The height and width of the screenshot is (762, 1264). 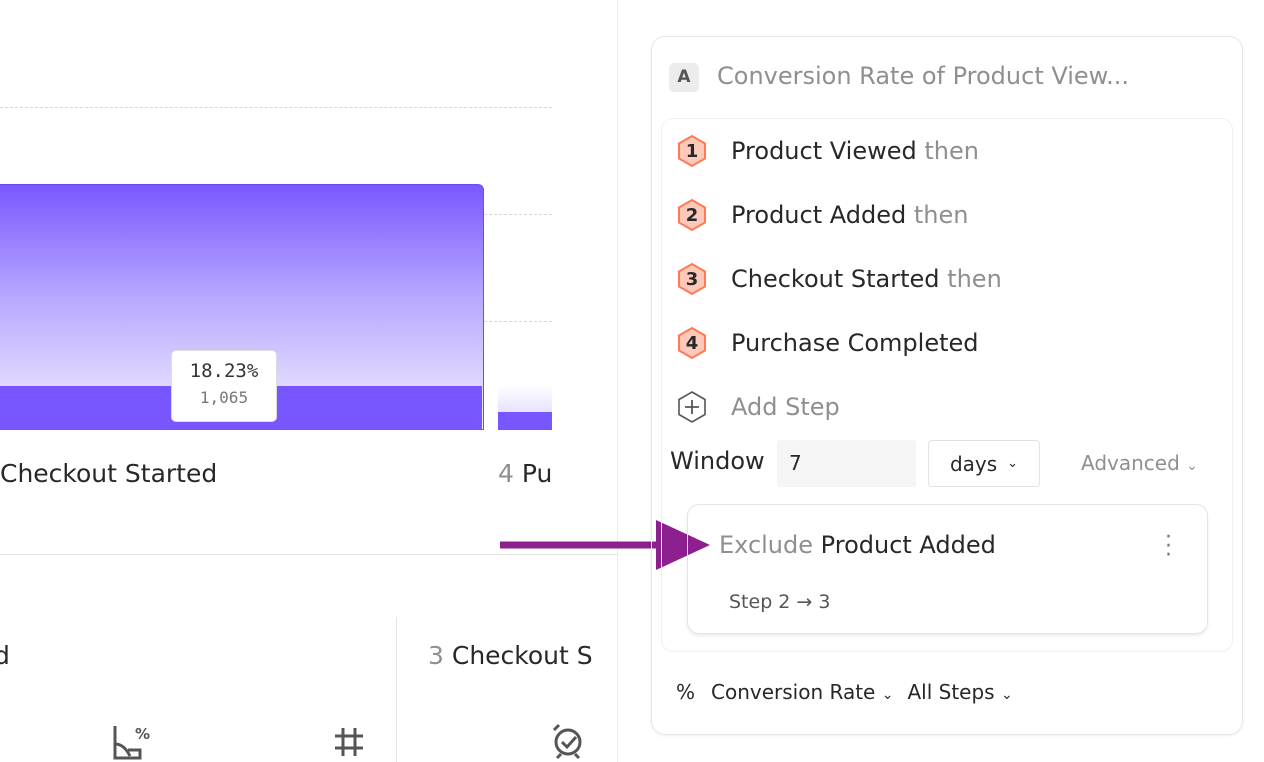 I want to click on step-number: 1, so click(x=692, y=151).